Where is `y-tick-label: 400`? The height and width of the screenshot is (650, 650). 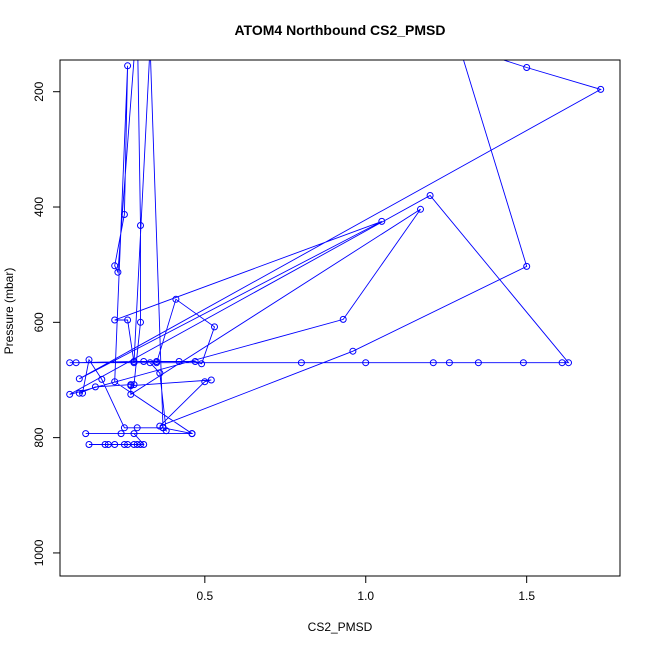
y-tick-label: 400 is located at coordinates (39, 207).